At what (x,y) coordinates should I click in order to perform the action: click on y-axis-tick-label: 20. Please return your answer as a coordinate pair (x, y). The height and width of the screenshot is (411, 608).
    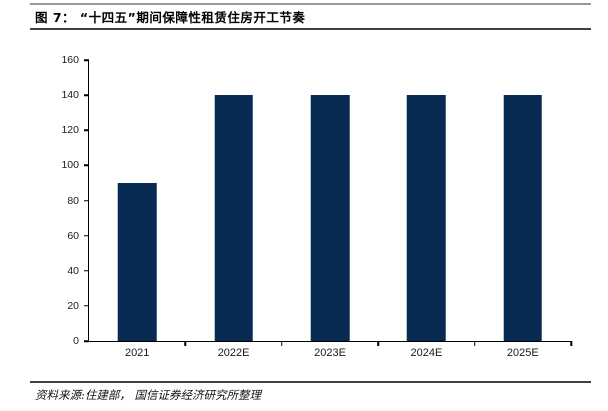
    Looking at the image, I should click on (73, 305).